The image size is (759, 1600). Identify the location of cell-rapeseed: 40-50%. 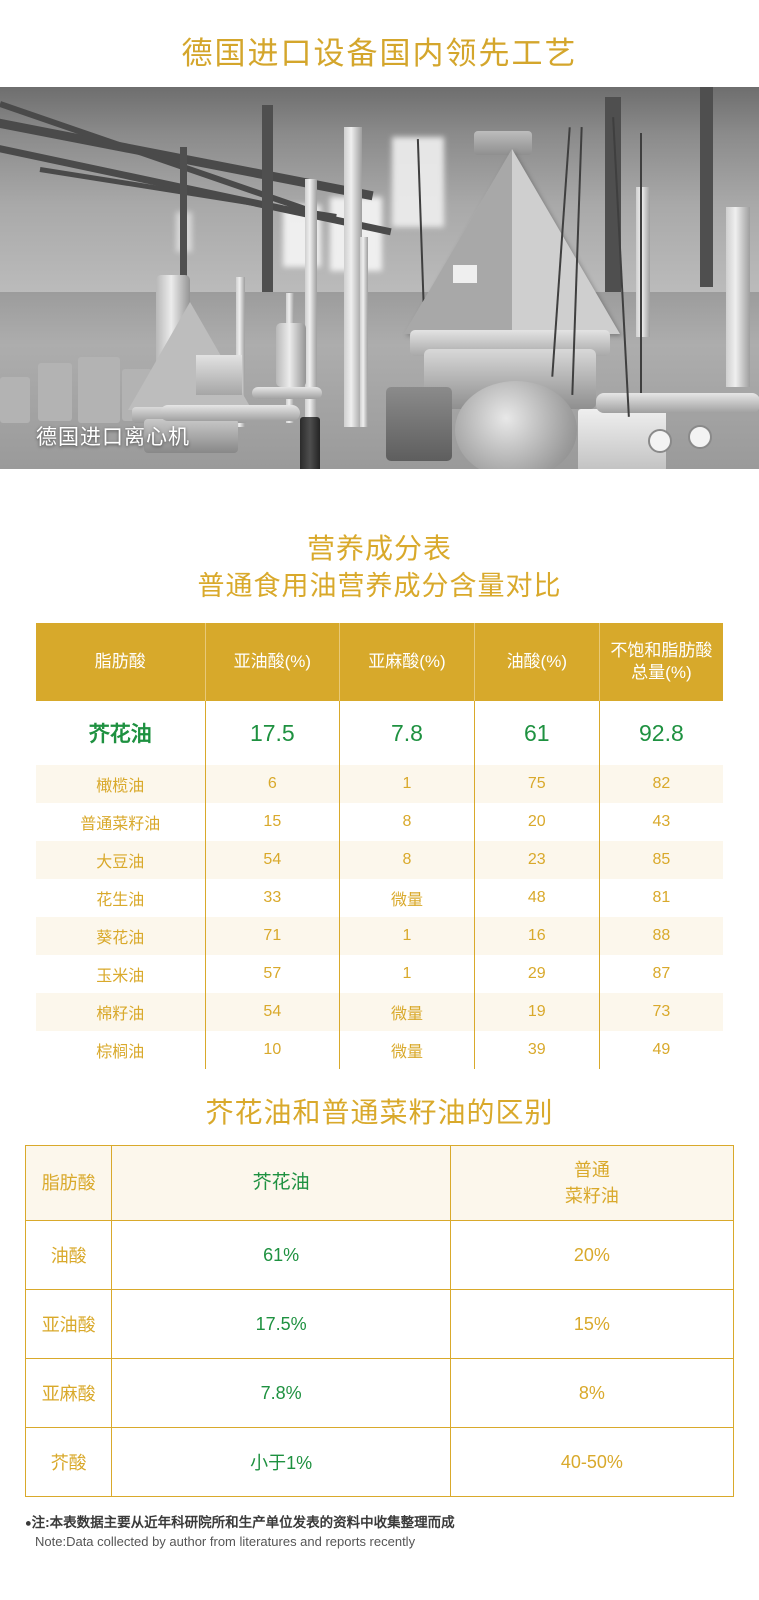
(592, 1462).